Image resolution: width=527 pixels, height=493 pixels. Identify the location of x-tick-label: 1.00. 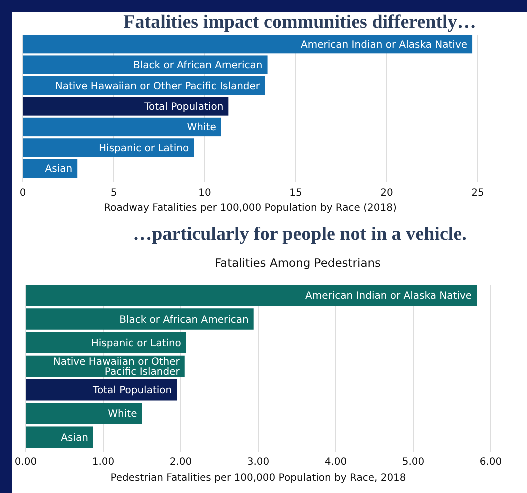
(103, 462).